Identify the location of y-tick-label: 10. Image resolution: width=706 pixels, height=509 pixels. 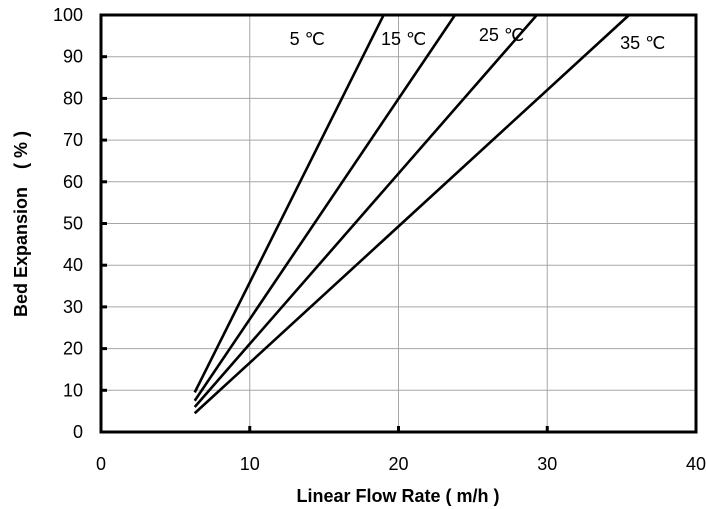
(73, 390).